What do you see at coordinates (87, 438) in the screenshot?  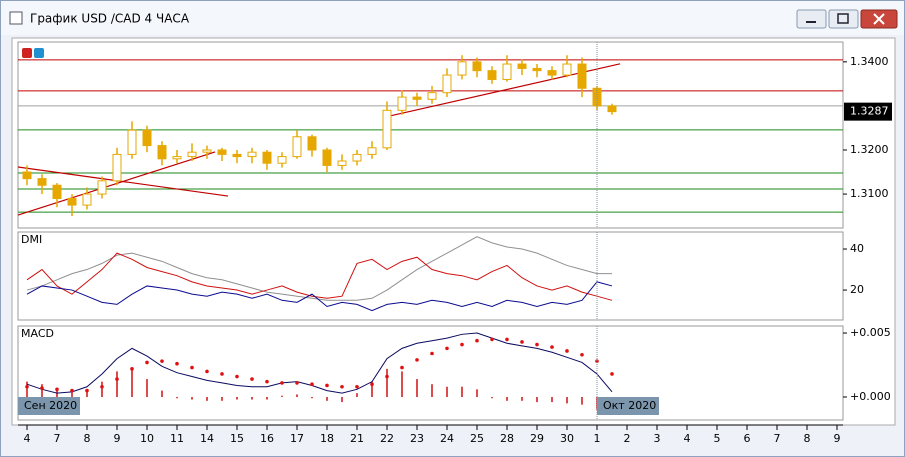 I see `x-tick-label: 8` at bounding box center [87, 438].